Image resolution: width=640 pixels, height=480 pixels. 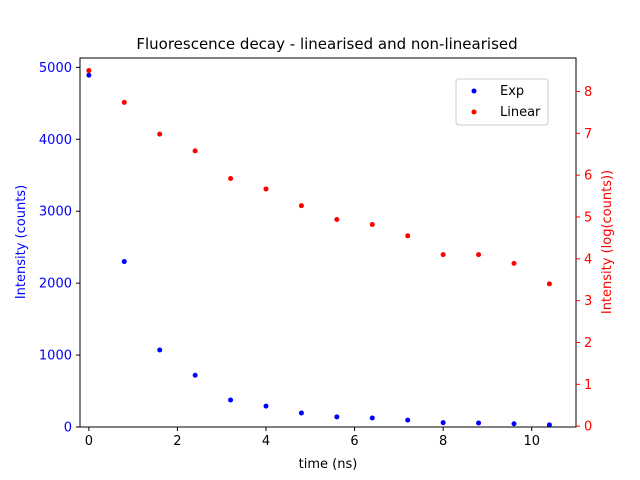 What do you see at coordinates (520, 112) in the screenshot?
I see `legend-label-linear: Linear` at bounding box center [520, 112].